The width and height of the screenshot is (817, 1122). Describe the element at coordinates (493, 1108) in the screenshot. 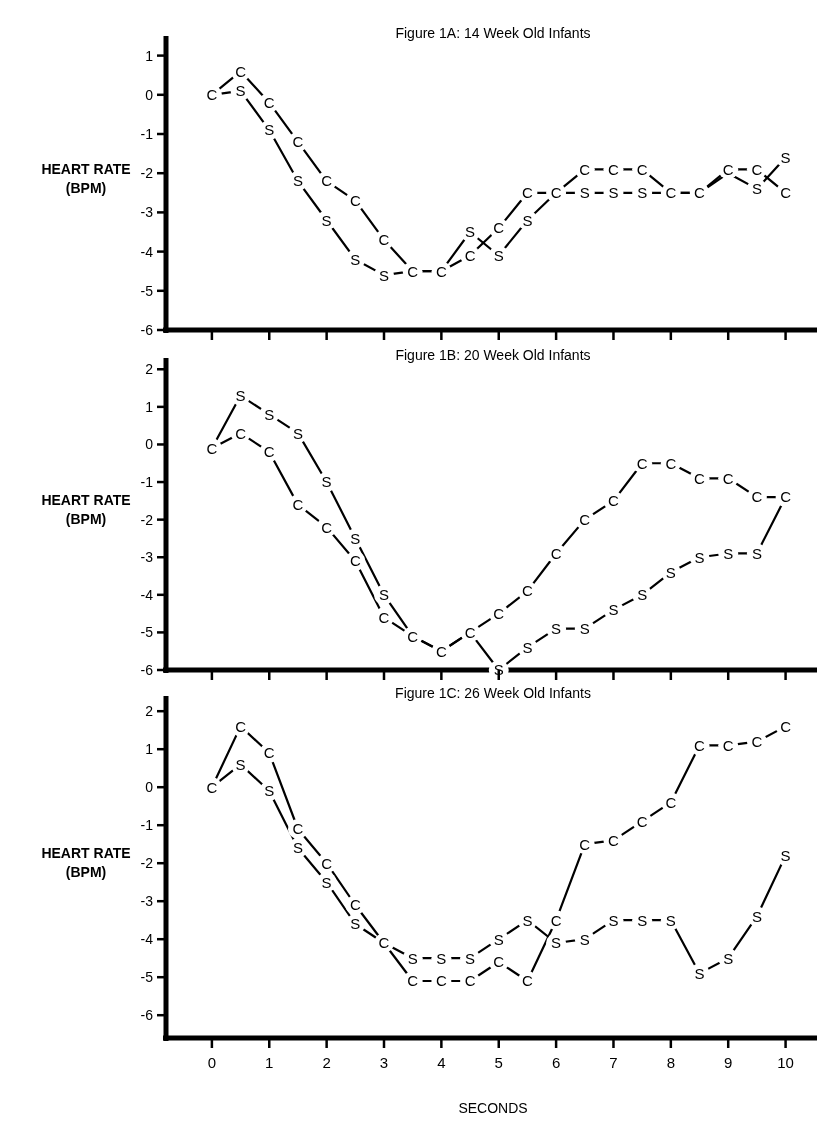

I see `x-axis-title: SECONDS` at that location.